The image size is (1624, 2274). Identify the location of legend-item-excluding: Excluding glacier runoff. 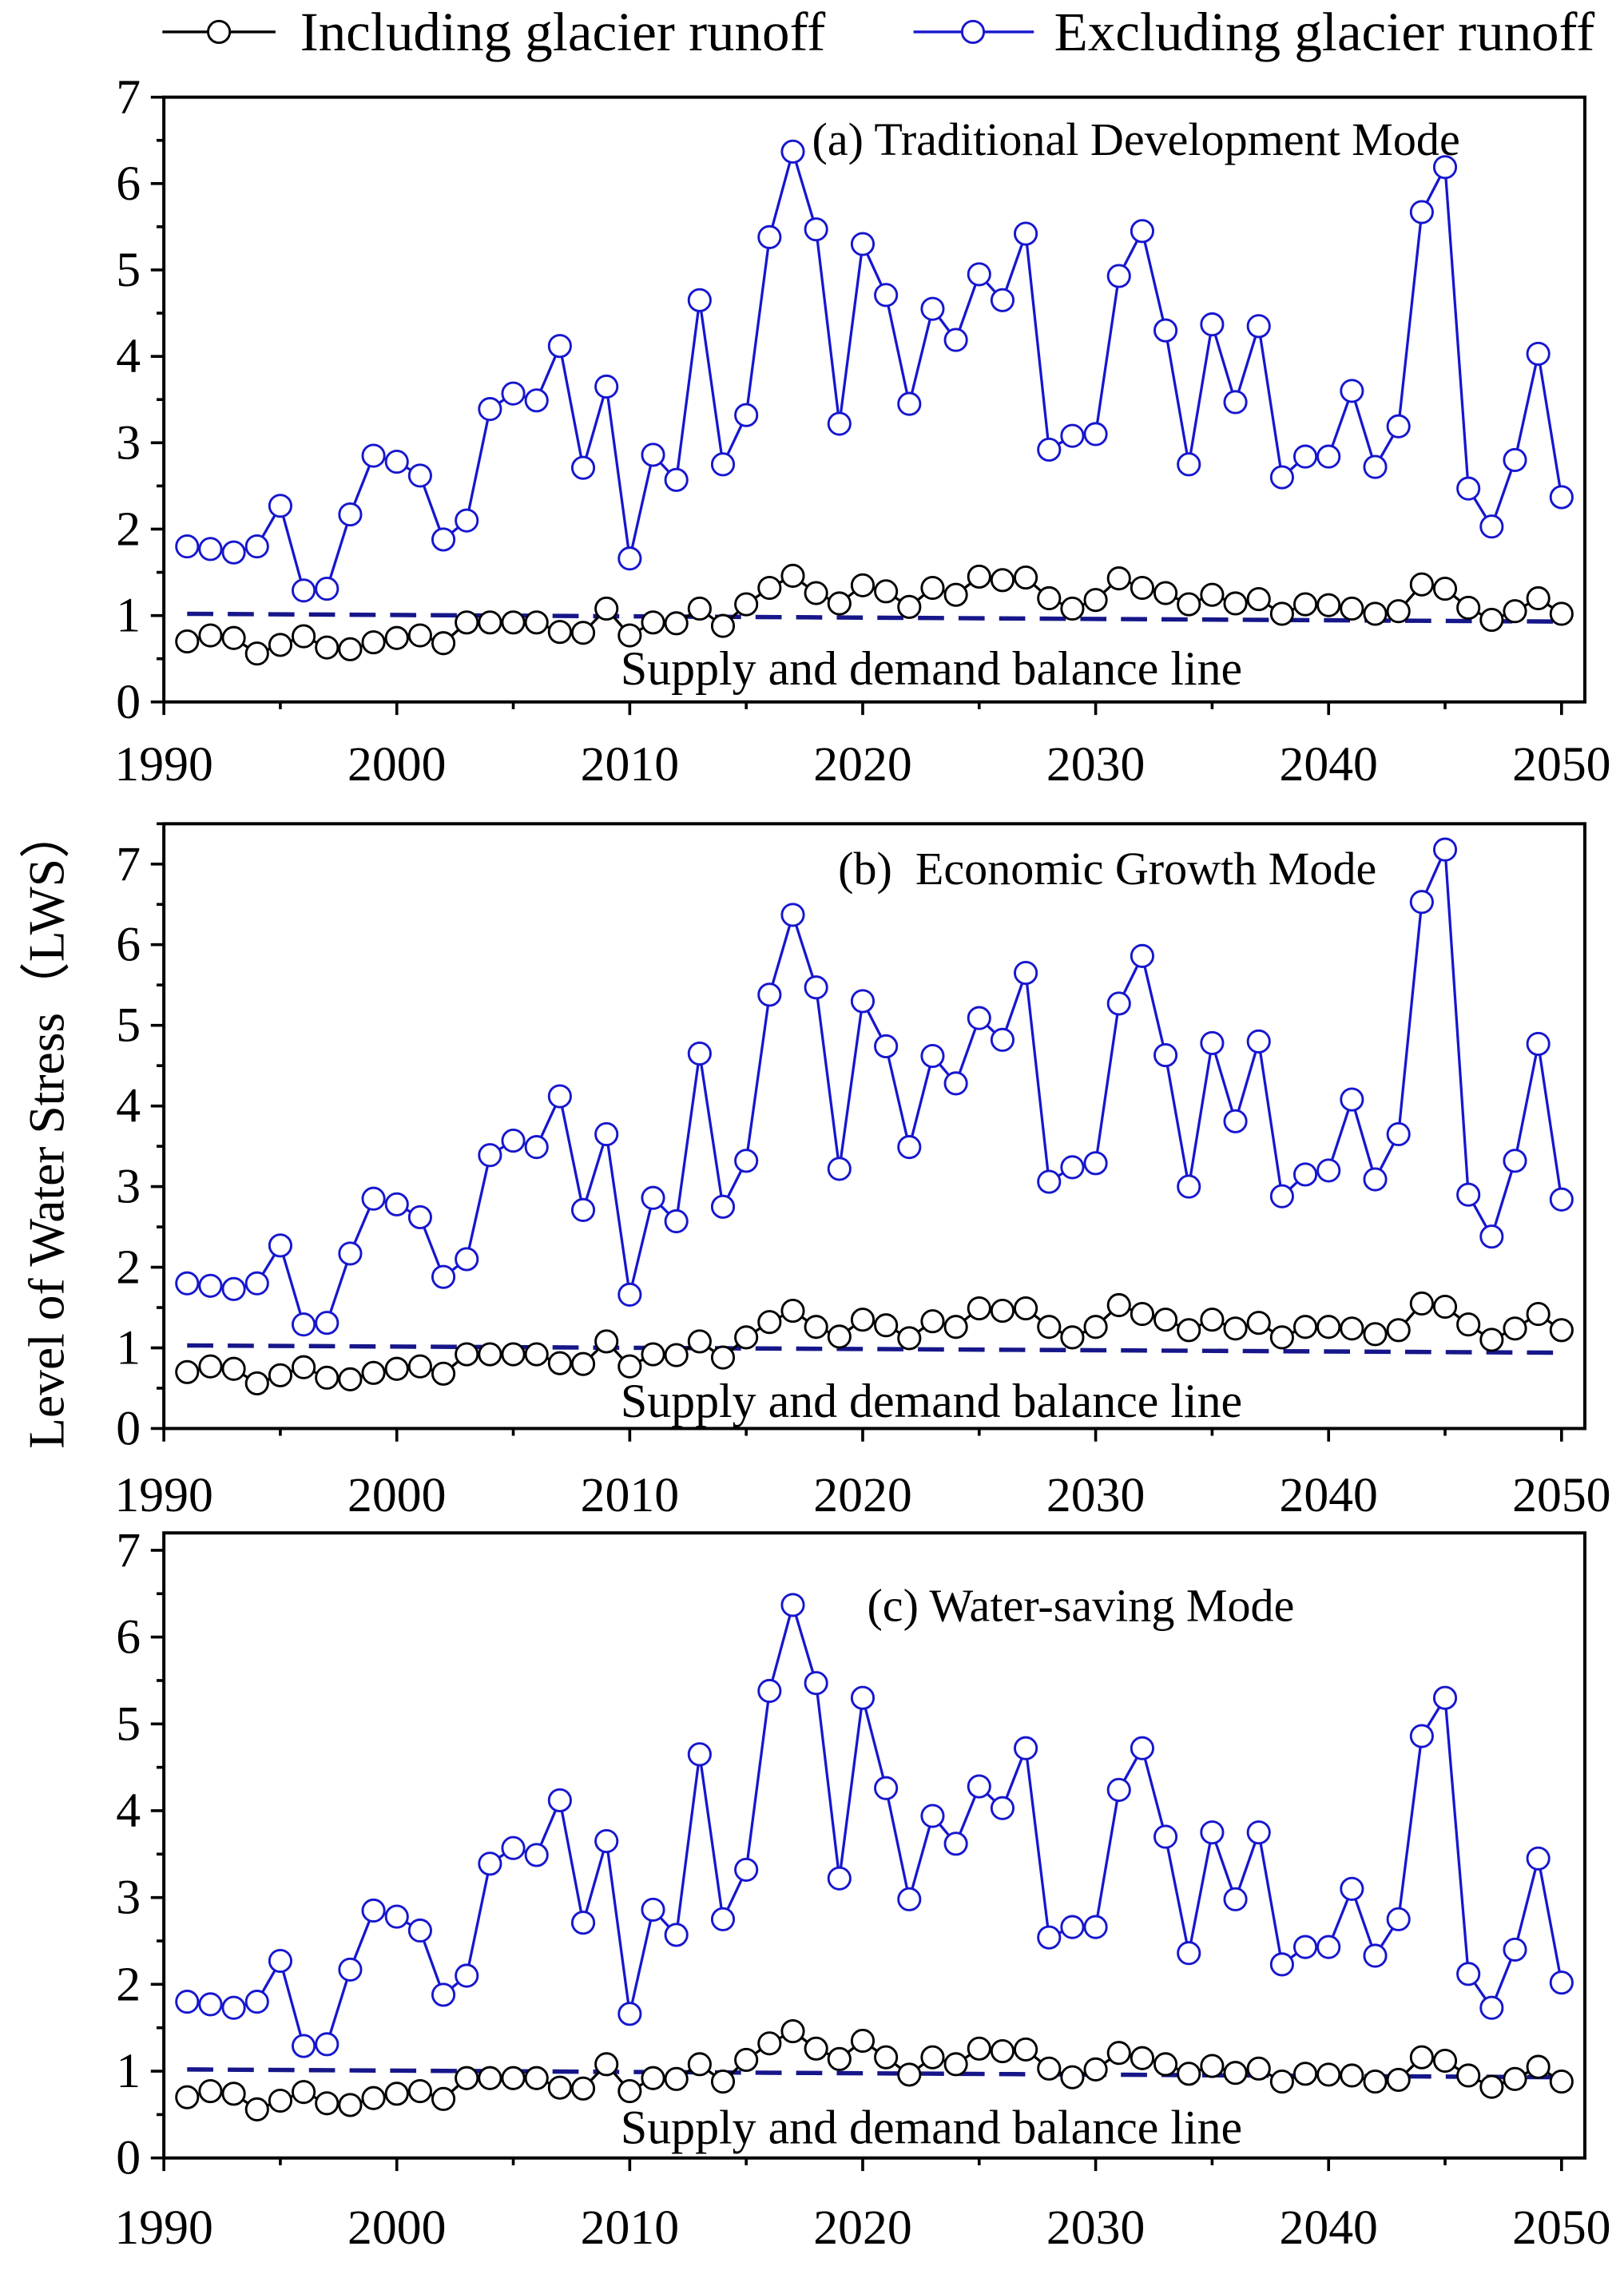
(1254, 32).